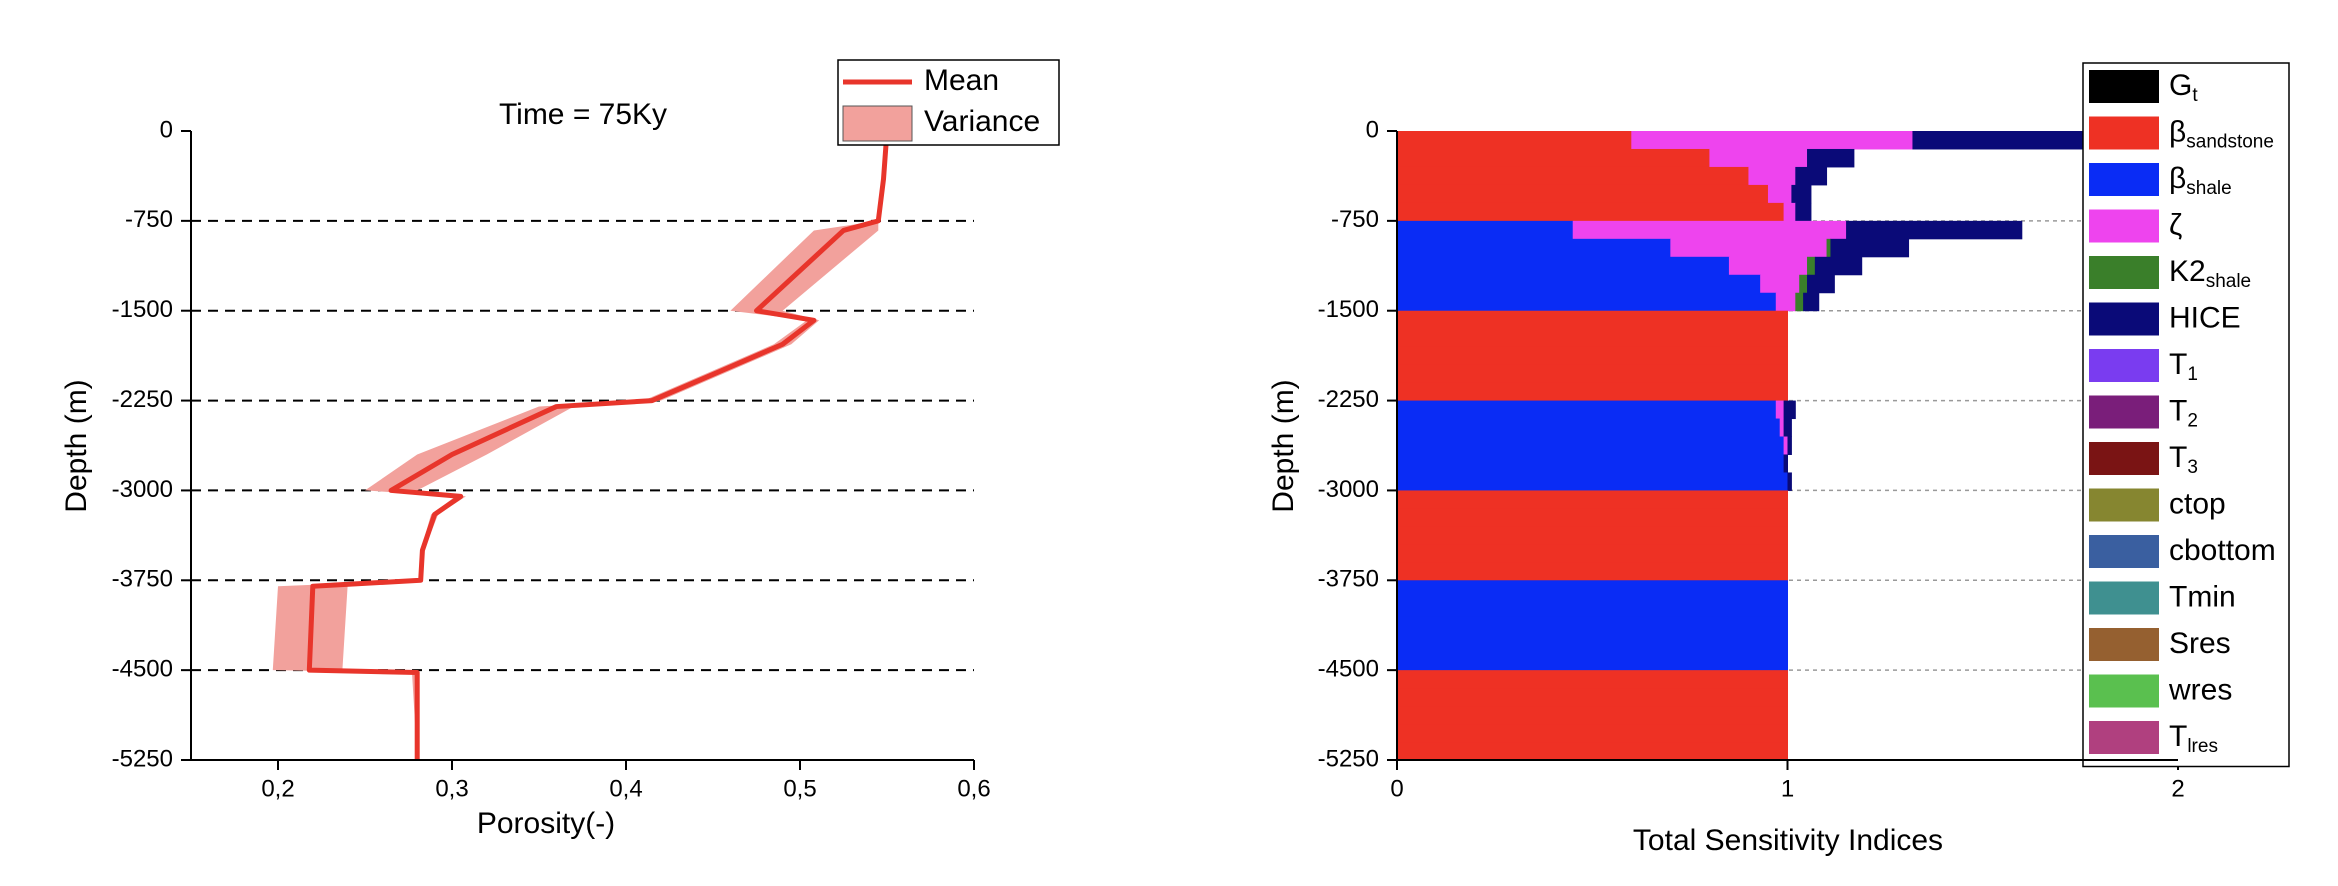  I want to click on x-tick-label: 2, so click(2177, 788).